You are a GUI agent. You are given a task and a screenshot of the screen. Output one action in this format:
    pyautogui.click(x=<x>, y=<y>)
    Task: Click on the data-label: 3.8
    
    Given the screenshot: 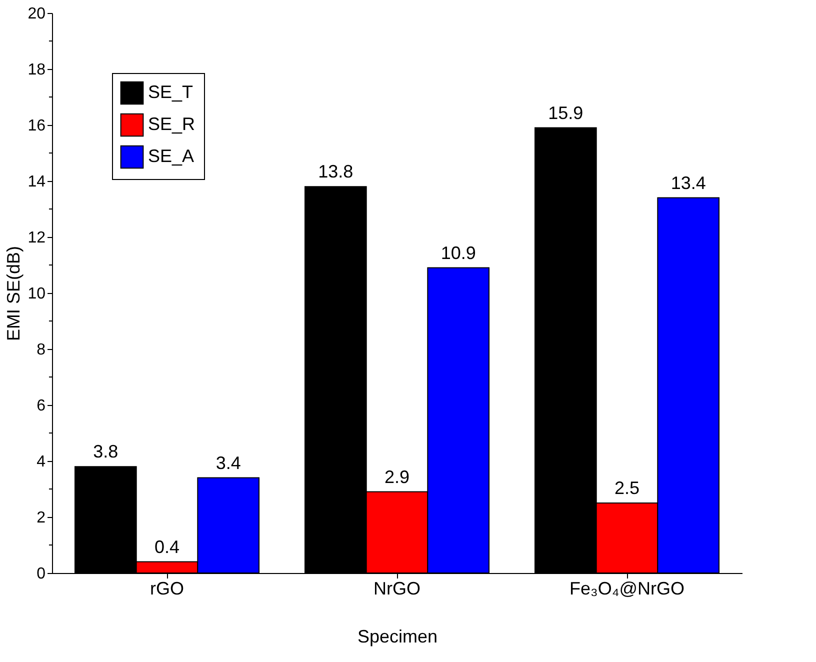 What is the action you would take?
    pyautogui.click(x=105, y=452)
    